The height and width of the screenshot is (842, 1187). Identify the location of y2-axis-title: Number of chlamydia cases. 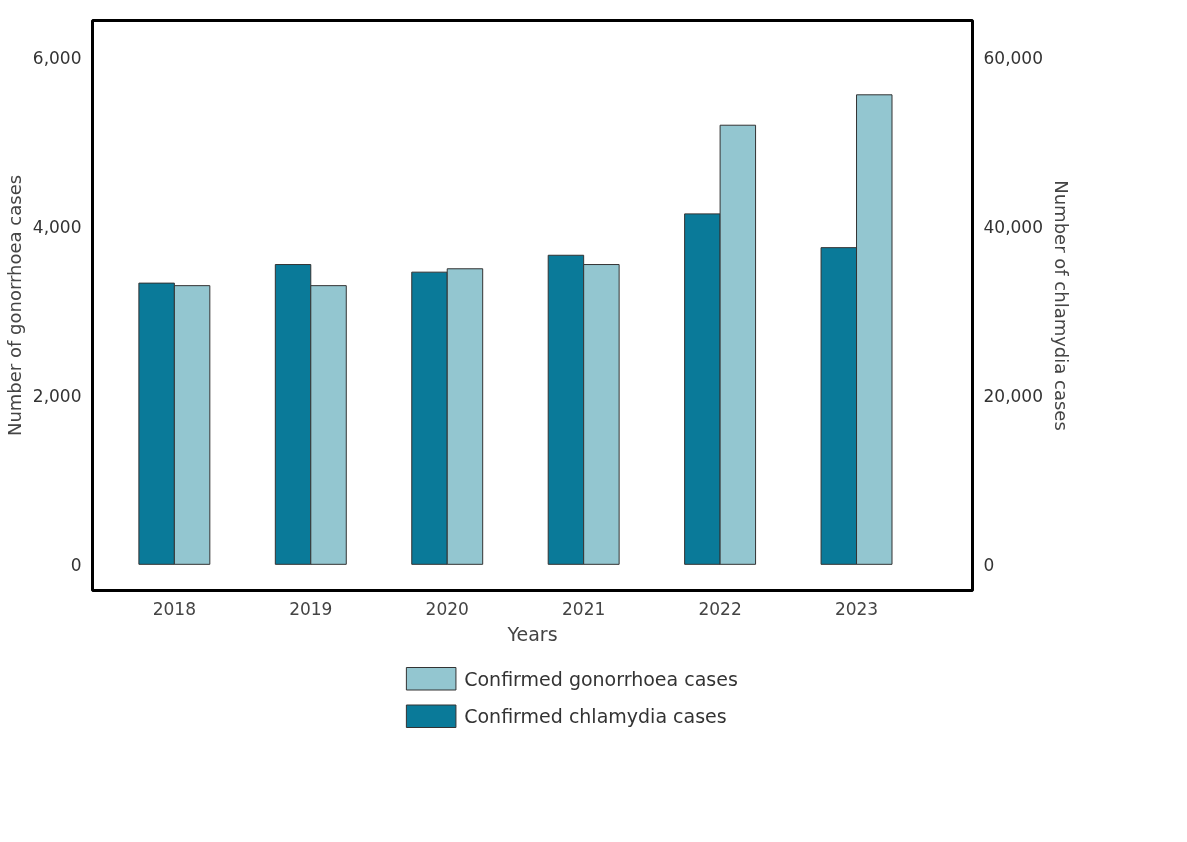
(1061, 305).